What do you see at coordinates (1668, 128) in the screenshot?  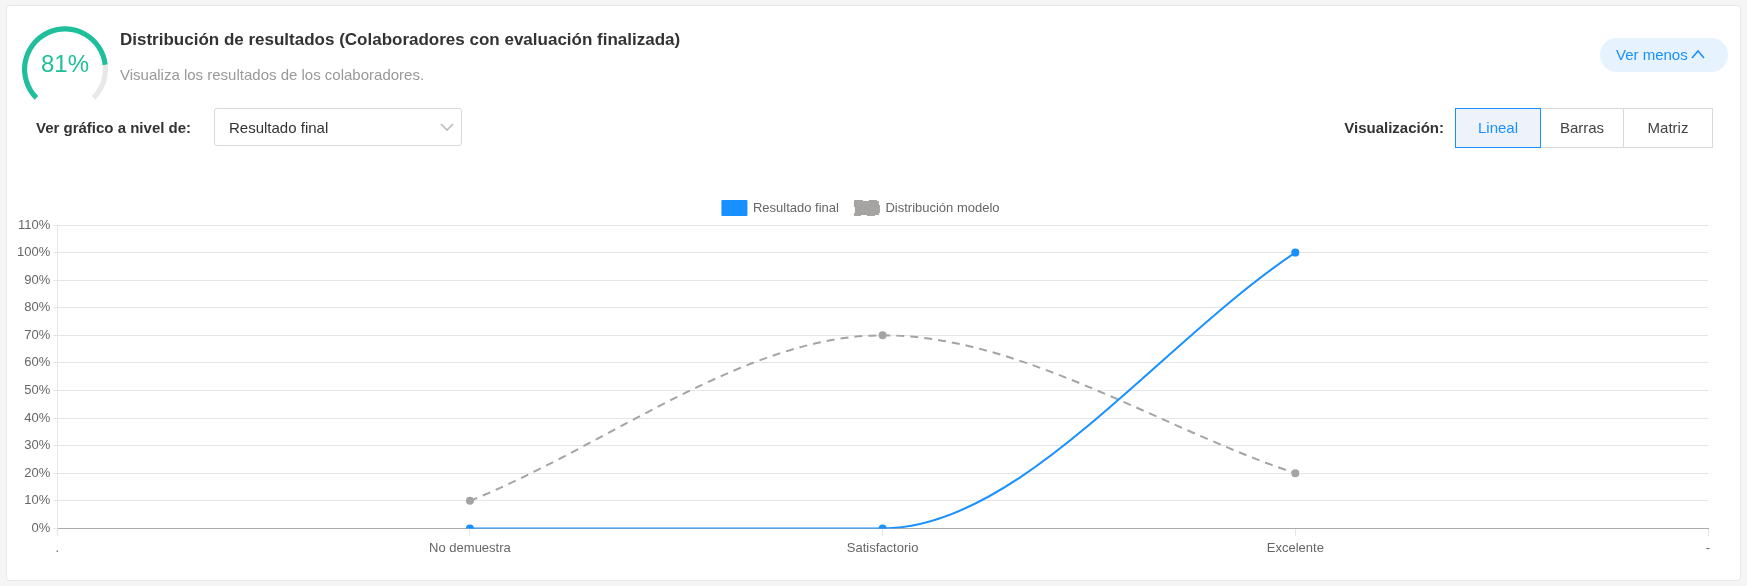 I see `text: Matriz` at bounding box center [1668, 128].